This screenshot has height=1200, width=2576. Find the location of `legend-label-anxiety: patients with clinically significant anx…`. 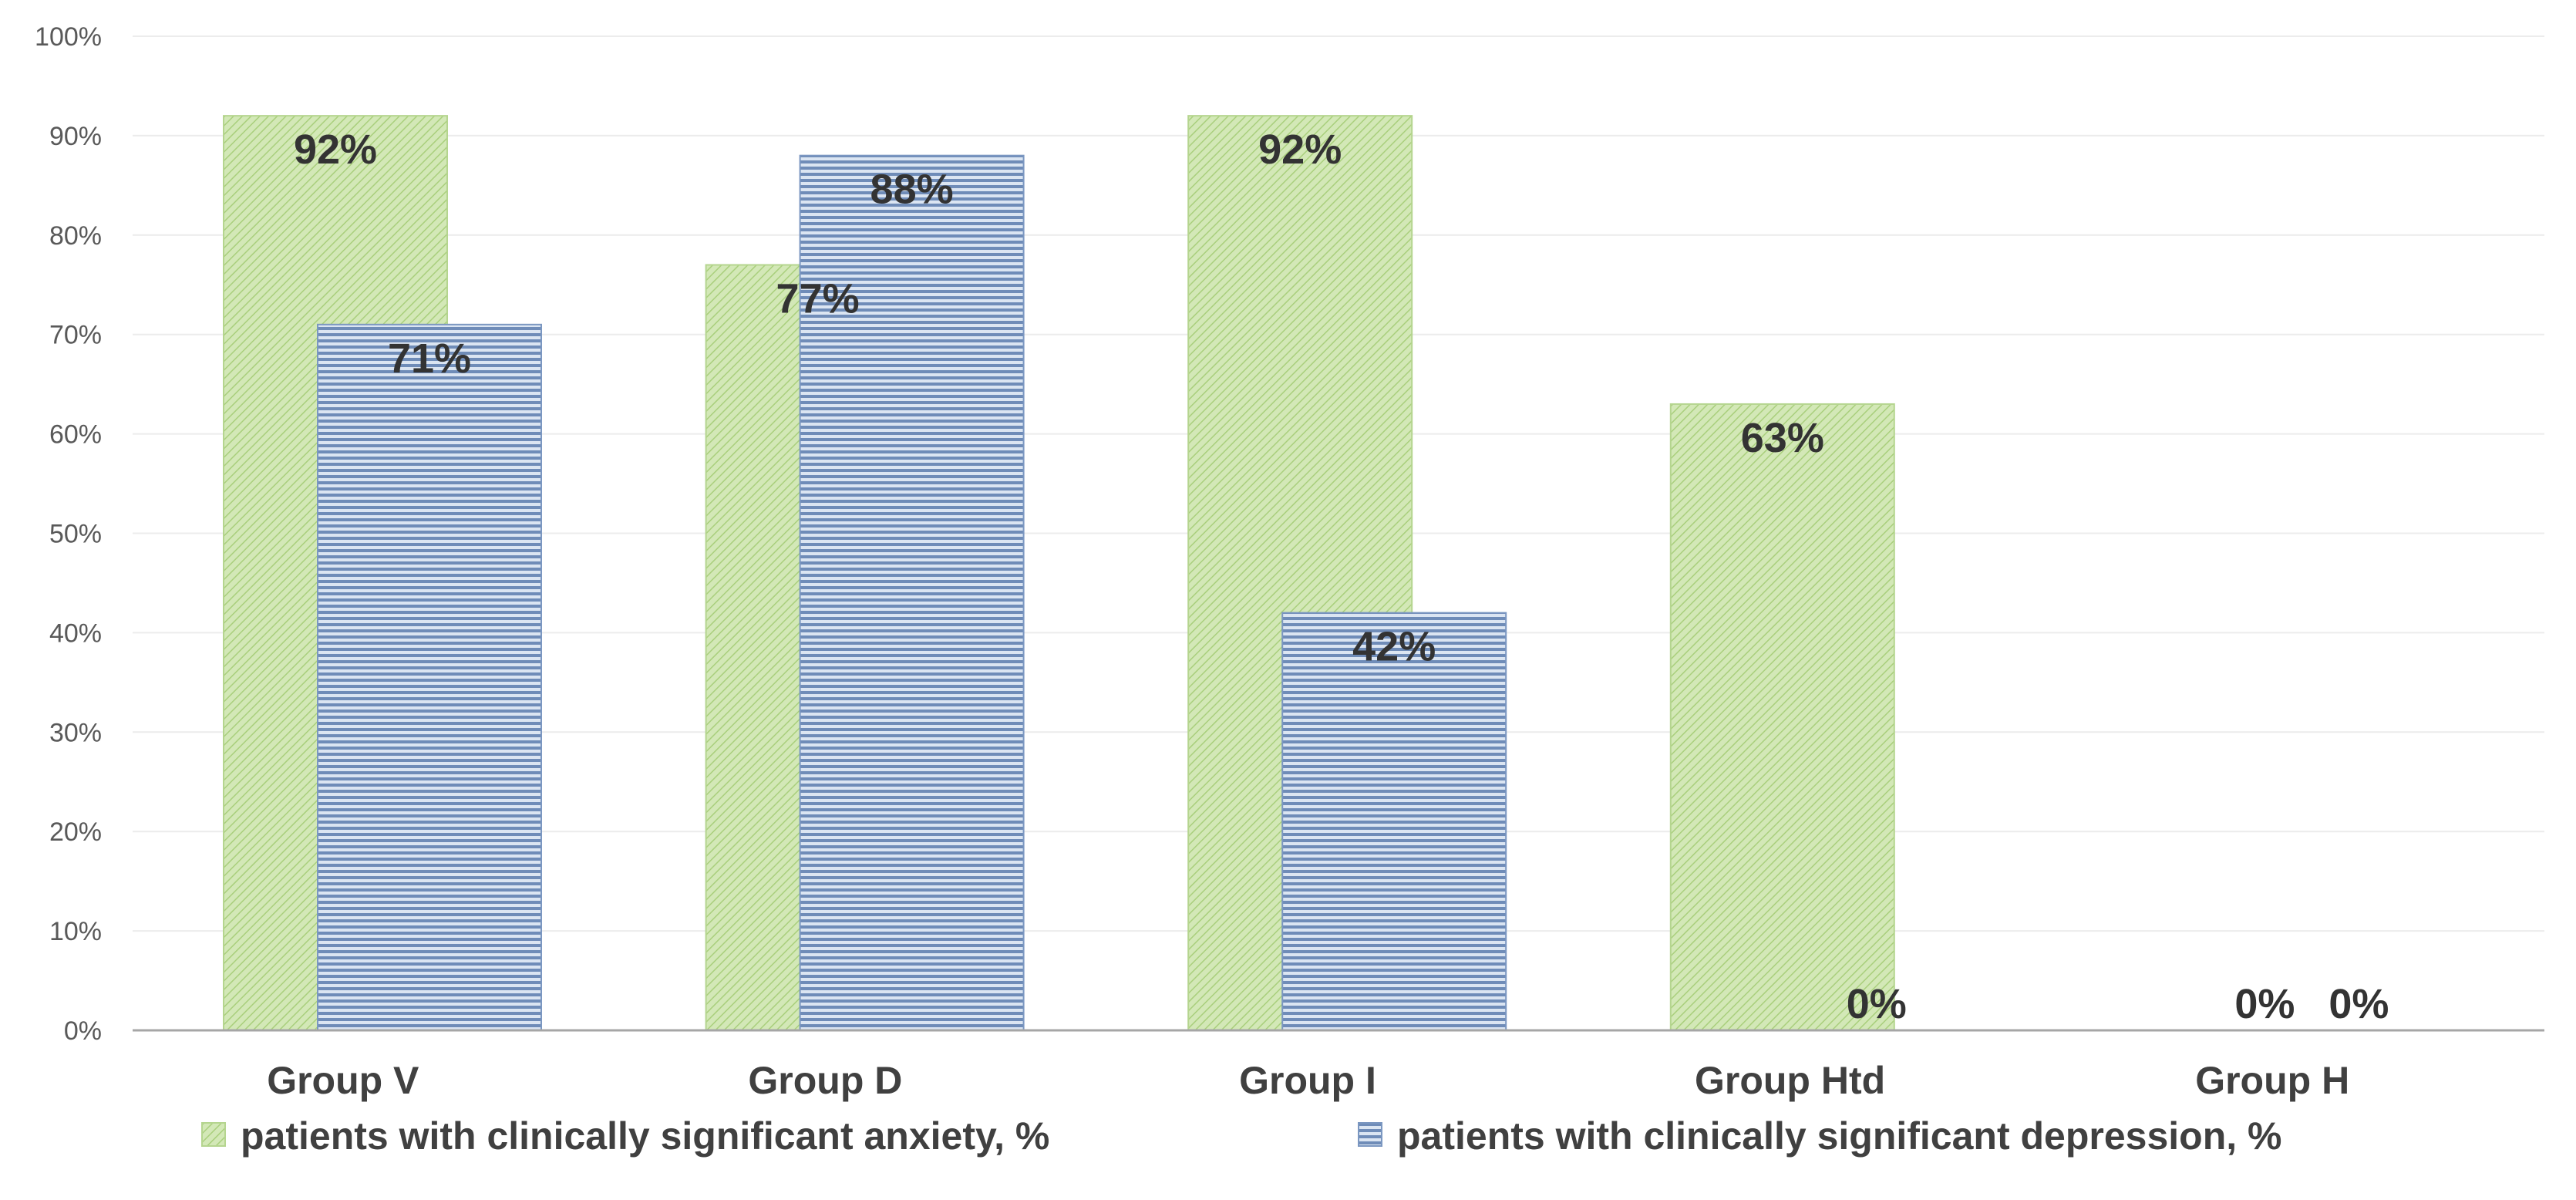

legend-label-anxiety: patients with clinically significant anx… is located at coordinates (645, 1136).